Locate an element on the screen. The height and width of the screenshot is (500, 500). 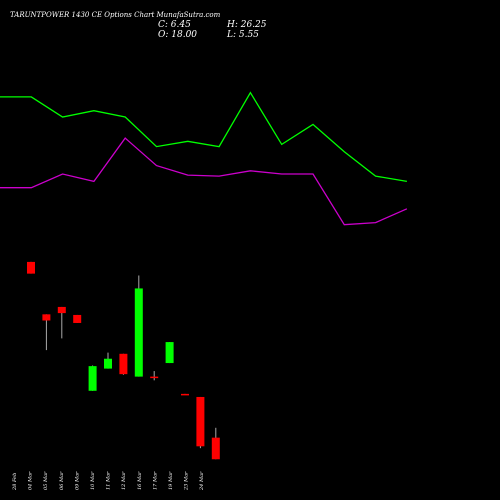
x-tick-label: 04 Mar is located at coordinates (31, 480).